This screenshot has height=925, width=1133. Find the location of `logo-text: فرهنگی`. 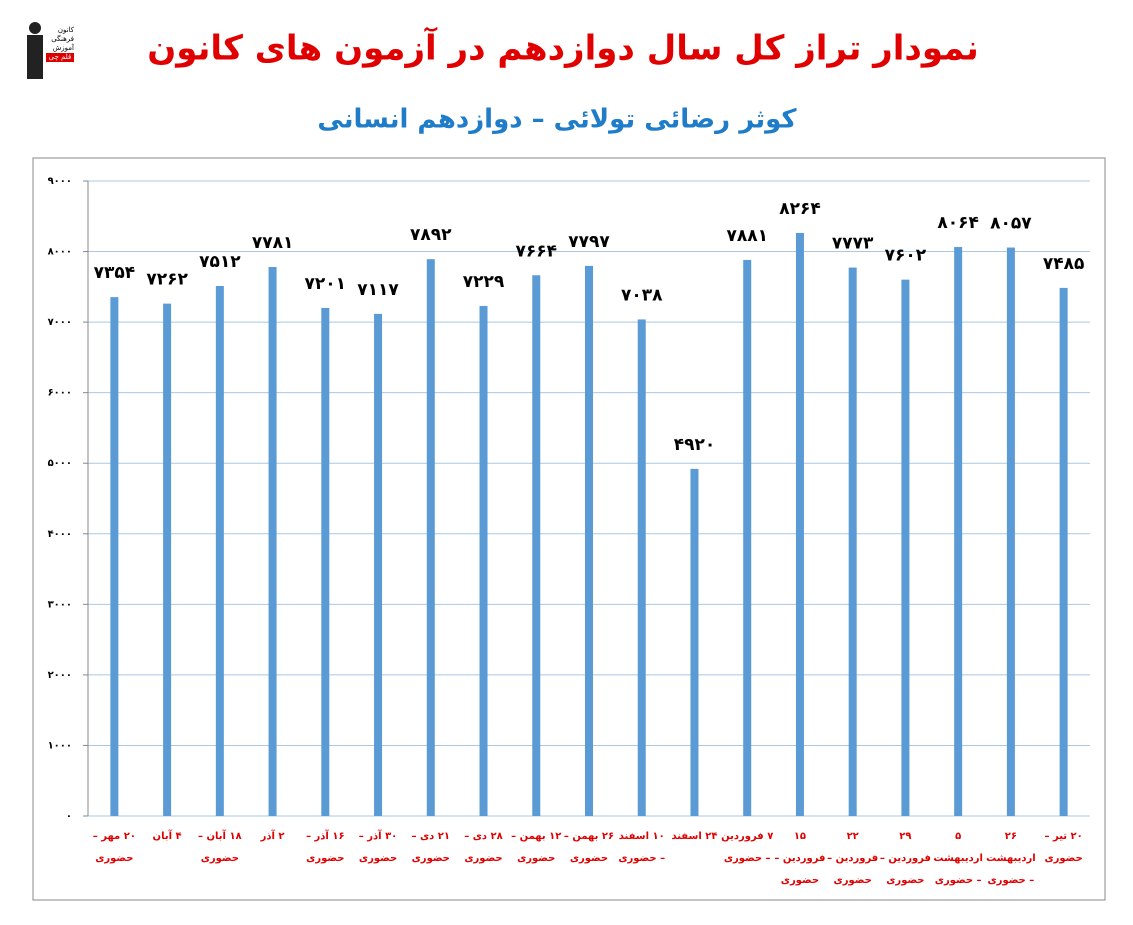

logo-text: فرهنگی is located at coordinates (62, 39).